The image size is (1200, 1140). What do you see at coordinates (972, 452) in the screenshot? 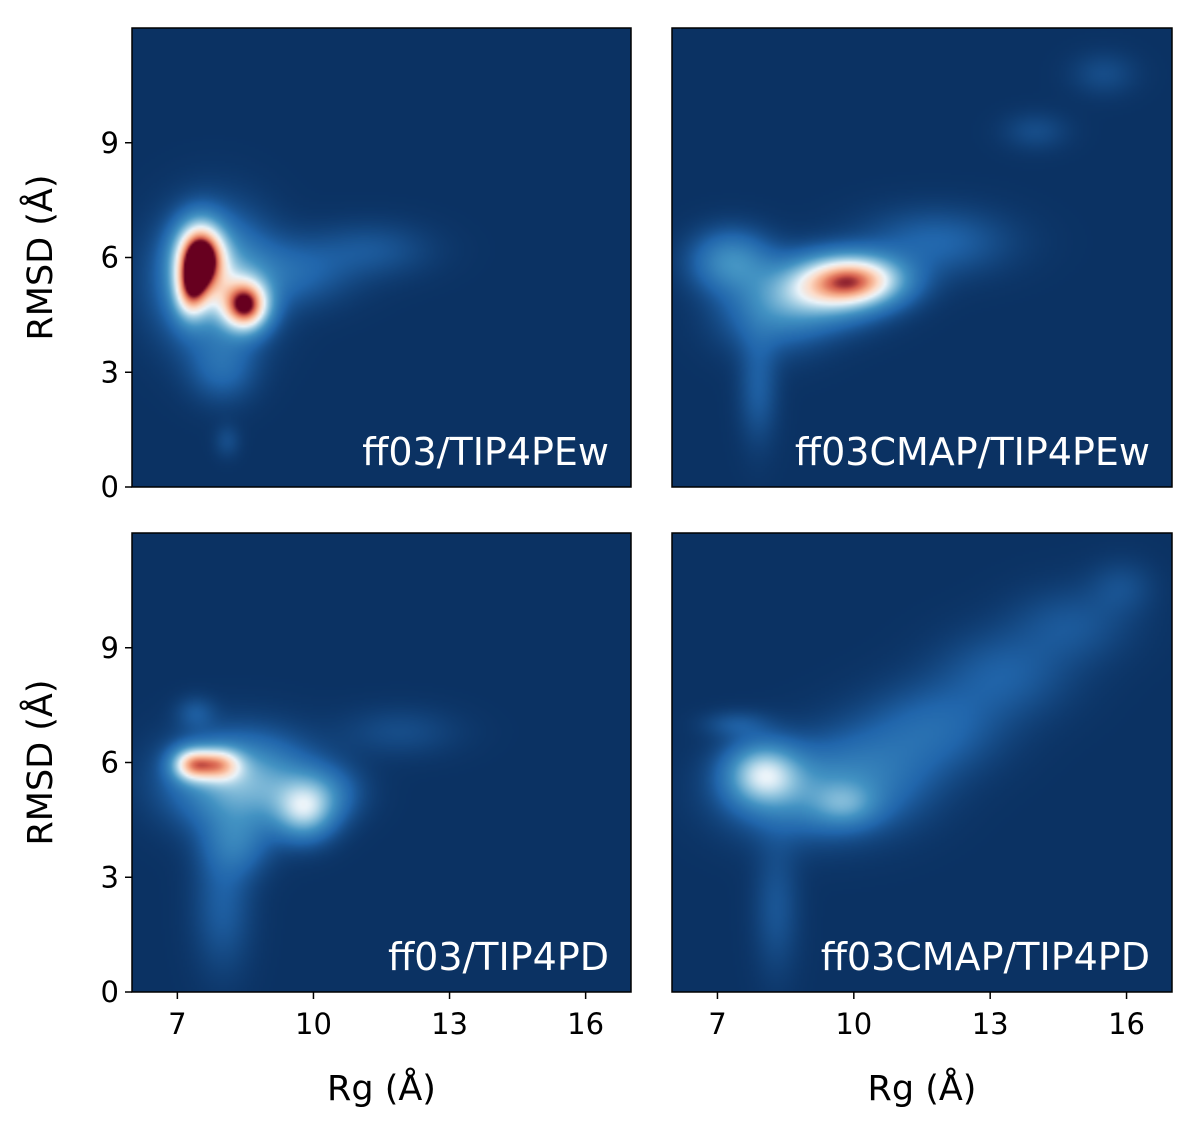
I see `panel-label: ff03CMAP/TIP4PEw` at bounding box center [972, 452].